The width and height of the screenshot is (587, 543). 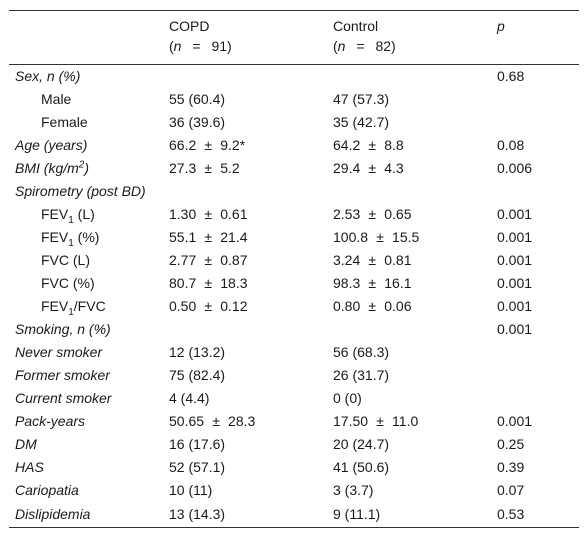 What do you see at coordinates (361, 352) in the screenshot?
I see `control-cell: 56 (68.3)` at bounding box center [361, 352].